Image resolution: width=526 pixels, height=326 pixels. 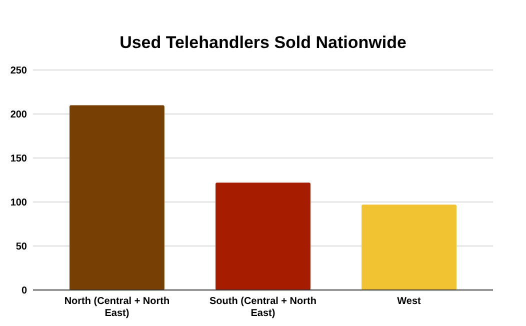 I want to click on chart-title: Used Telehandlers Sold Nationwide, so click(x=263, y=42).